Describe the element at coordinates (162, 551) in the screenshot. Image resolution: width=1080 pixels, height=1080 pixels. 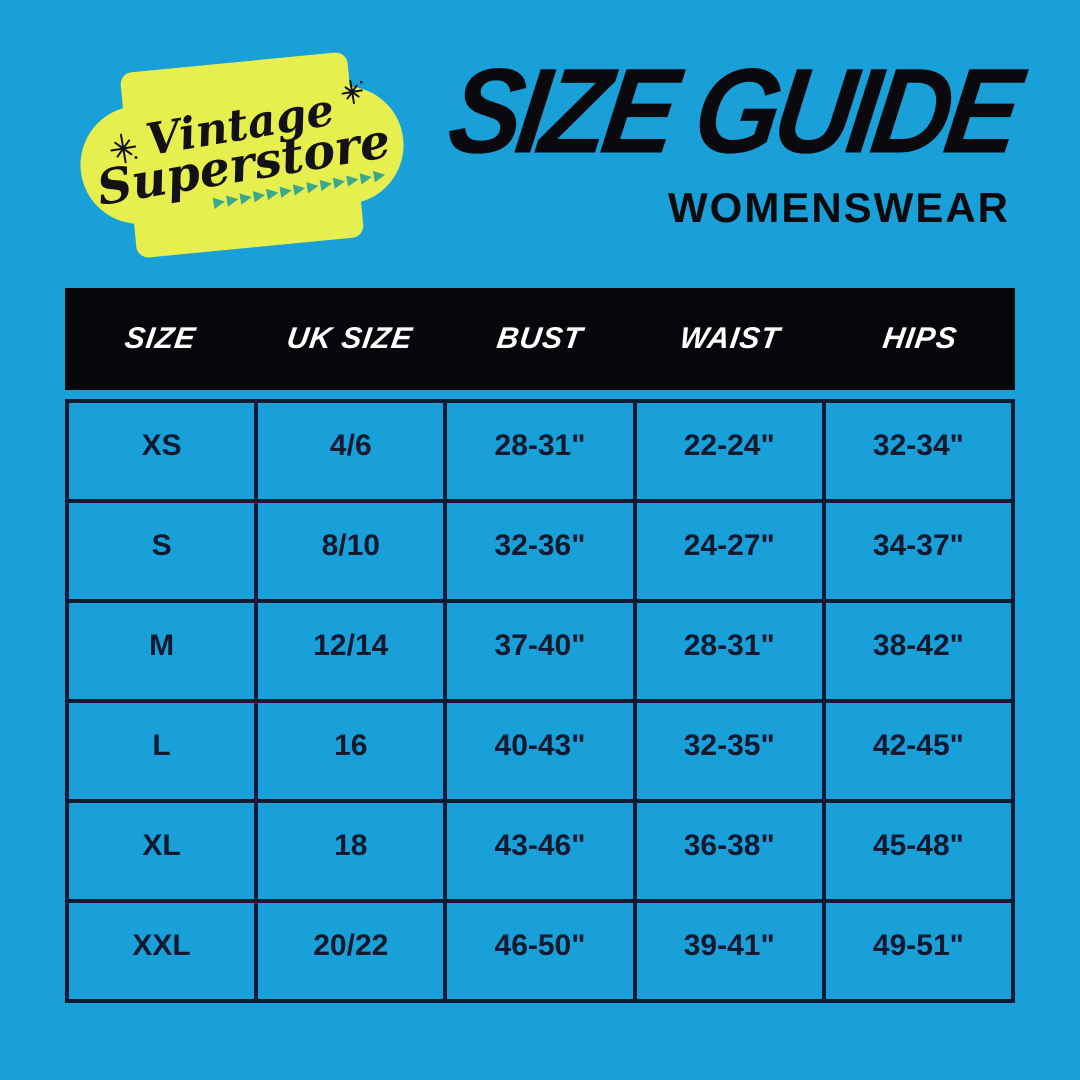
I see `table-cell: S` at that location.